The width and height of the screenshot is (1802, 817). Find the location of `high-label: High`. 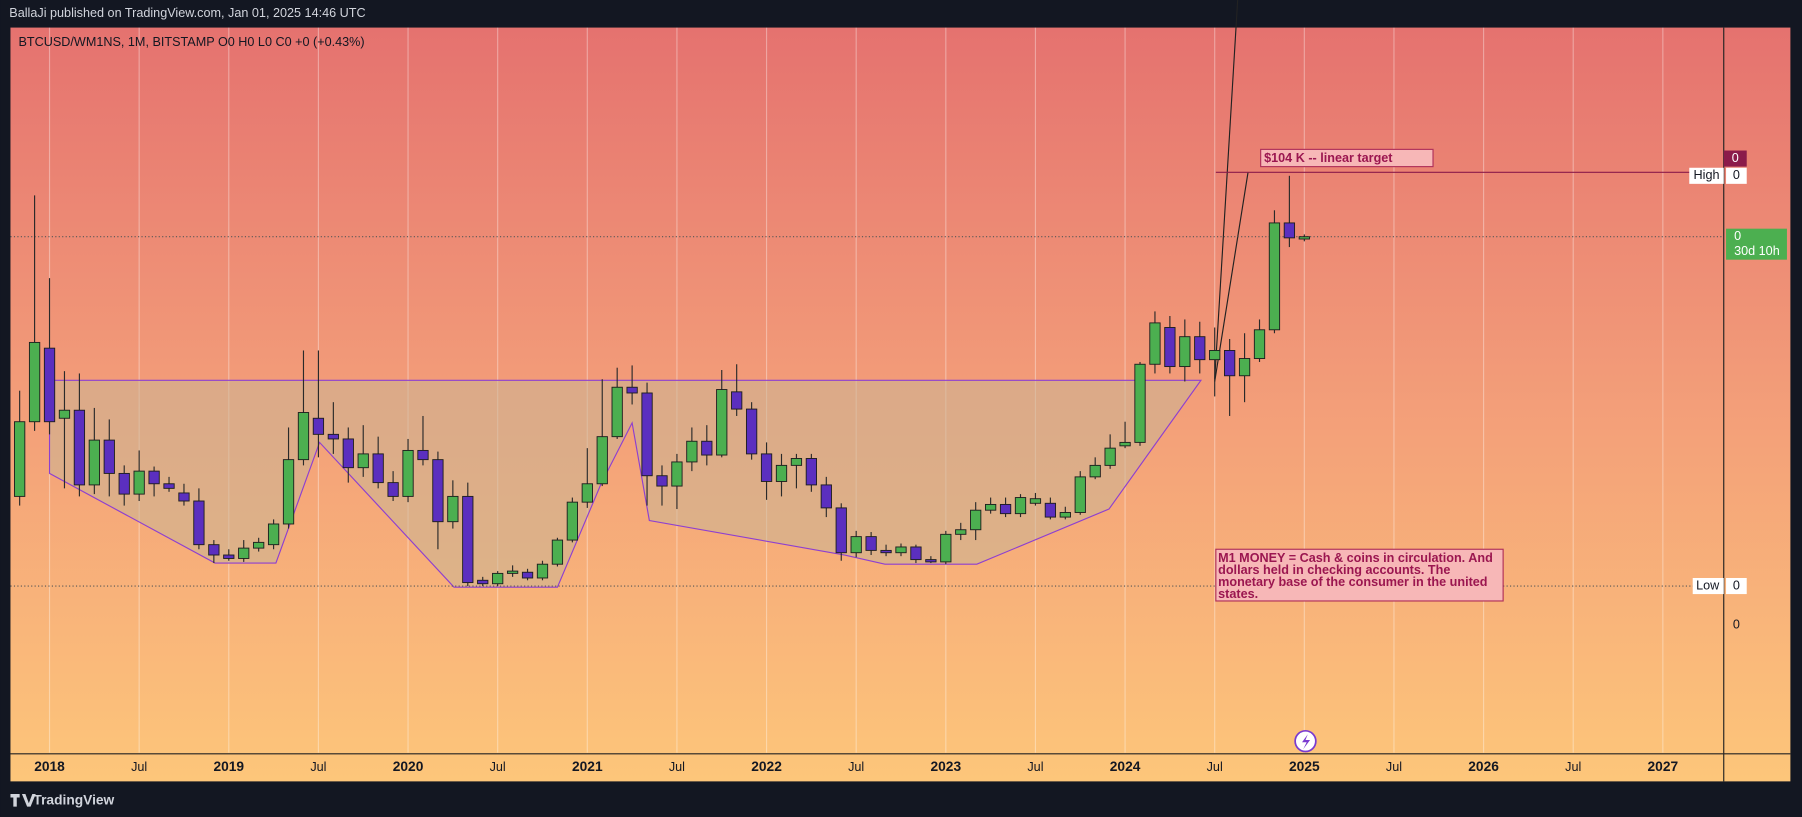

high-label: High is located at coordinates (1707, 175).